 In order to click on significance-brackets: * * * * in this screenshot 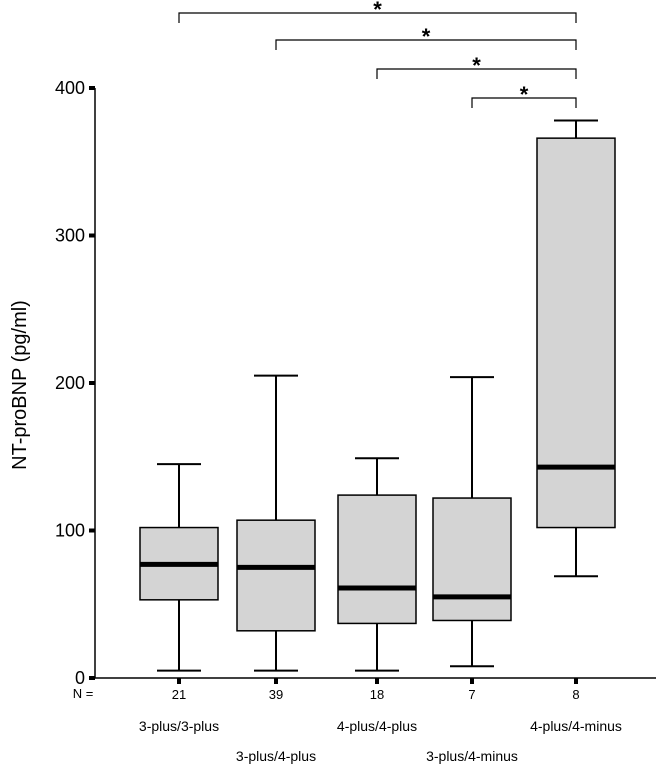, I will do `click(377, 54)`.